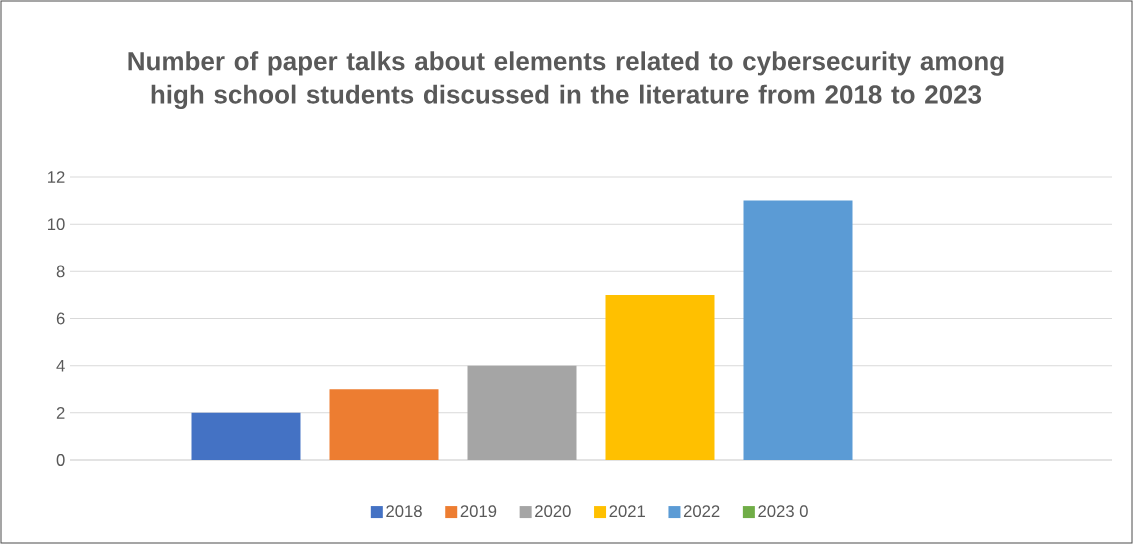 This screenshot has height=544, width=1133. I want to click on legend-label: 2019, so click(478, 511).